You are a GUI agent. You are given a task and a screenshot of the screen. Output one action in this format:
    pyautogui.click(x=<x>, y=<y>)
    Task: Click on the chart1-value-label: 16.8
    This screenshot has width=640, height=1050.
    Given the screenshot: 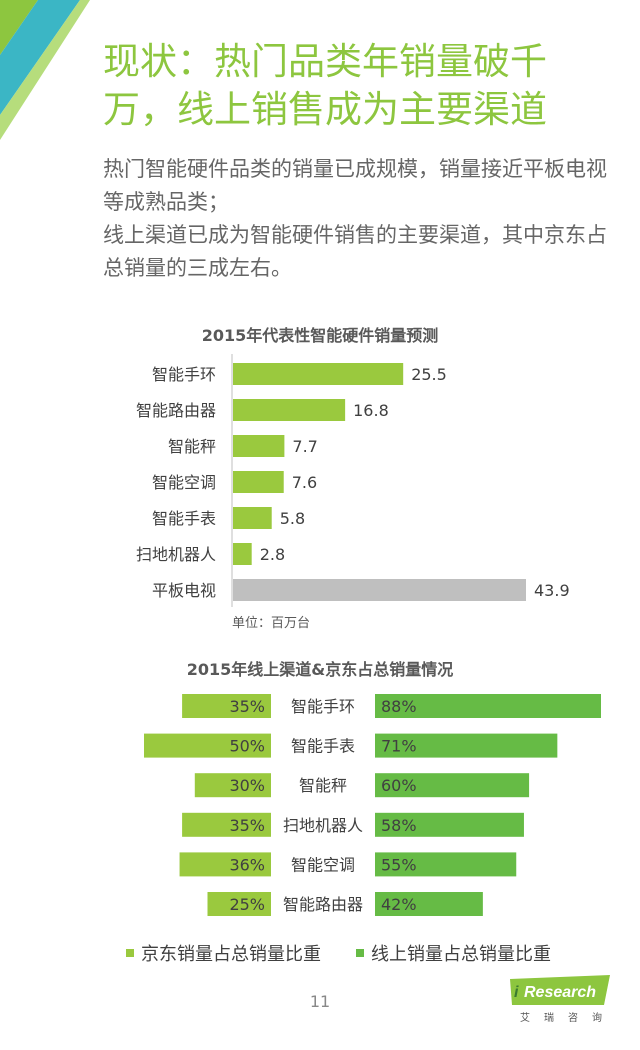 What is the action you would take?
    pyautogui.click(x=371, y=410)
    